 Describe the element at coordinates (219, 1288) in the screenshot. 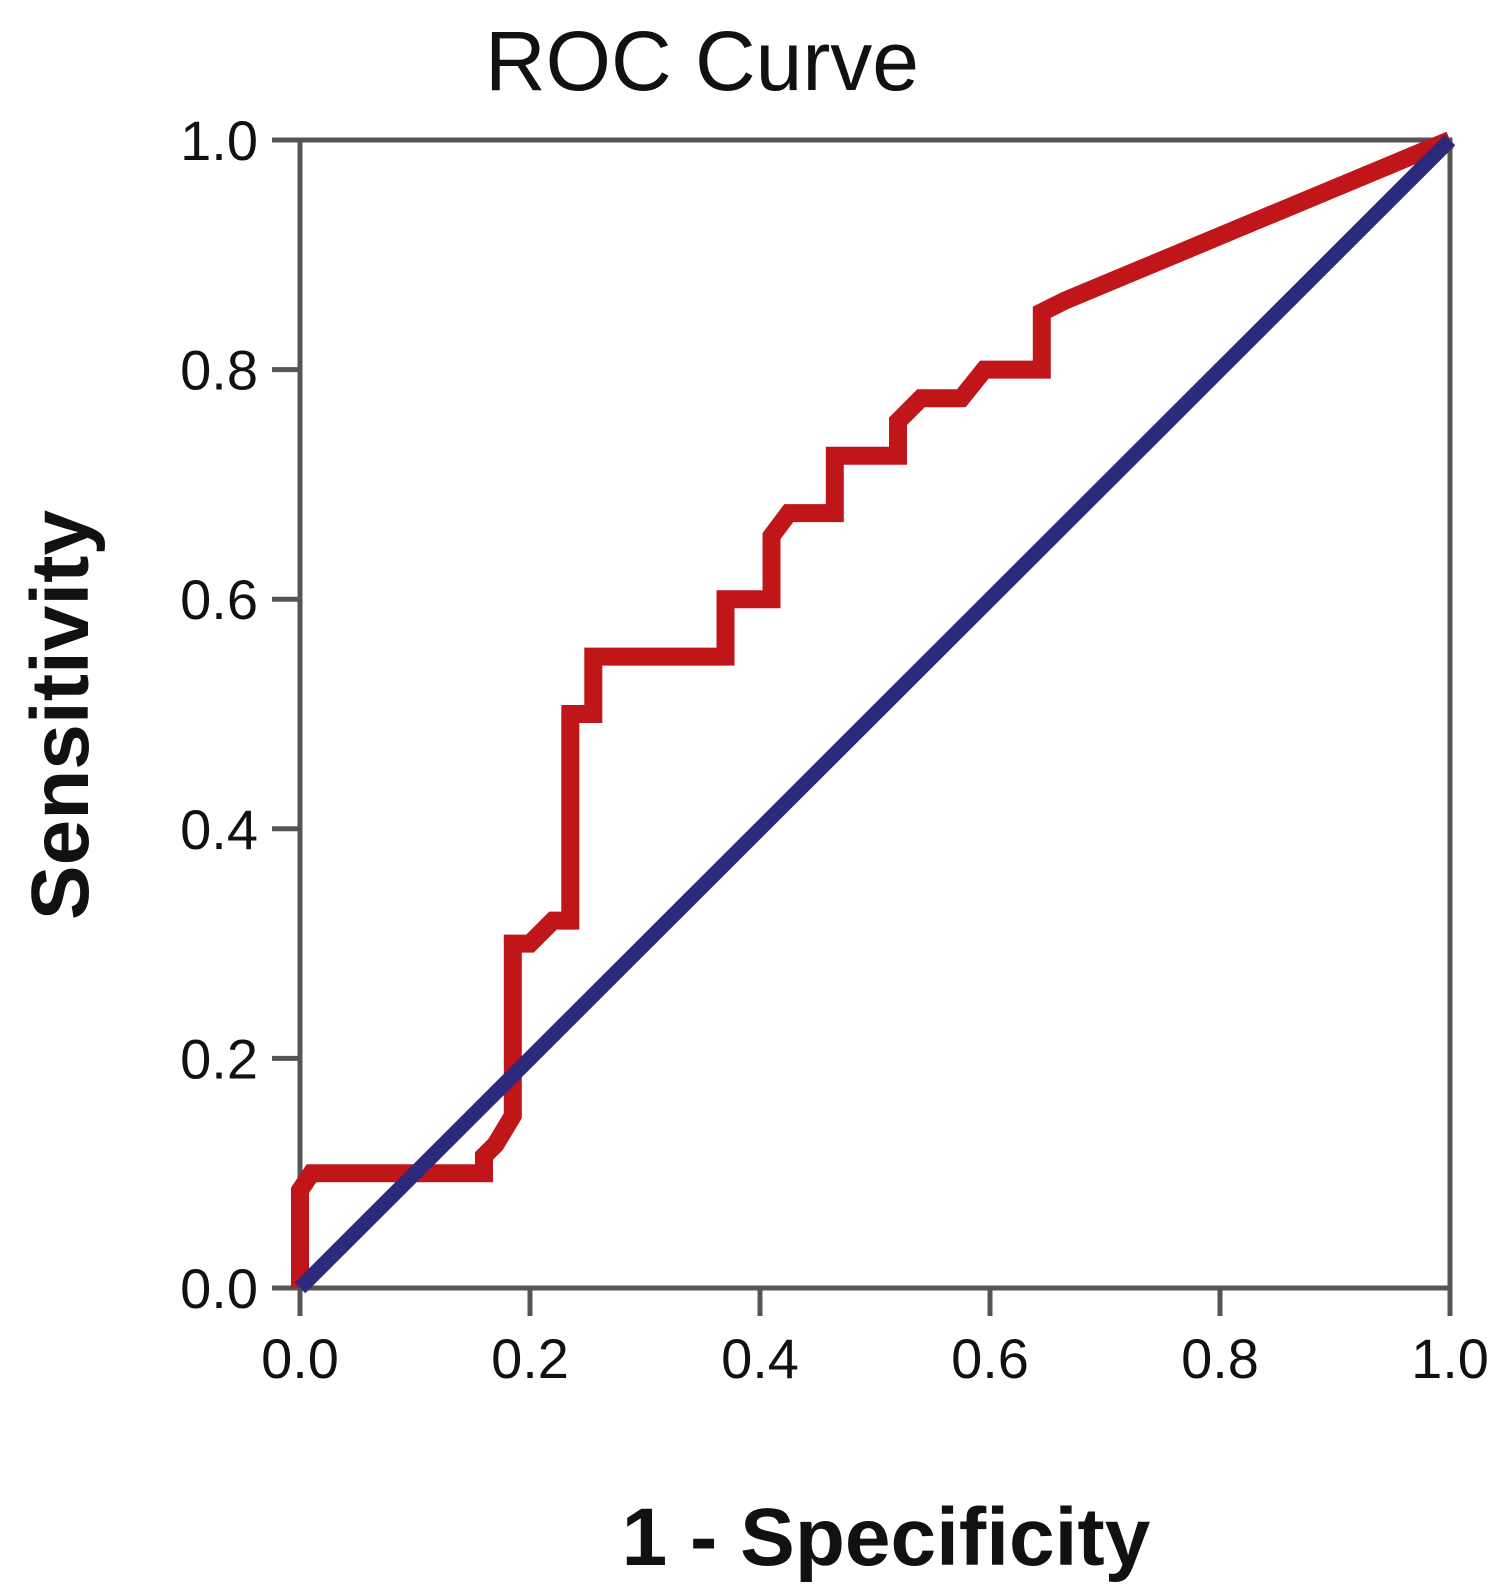

I see `y-tick-label: 0.0` at that location.